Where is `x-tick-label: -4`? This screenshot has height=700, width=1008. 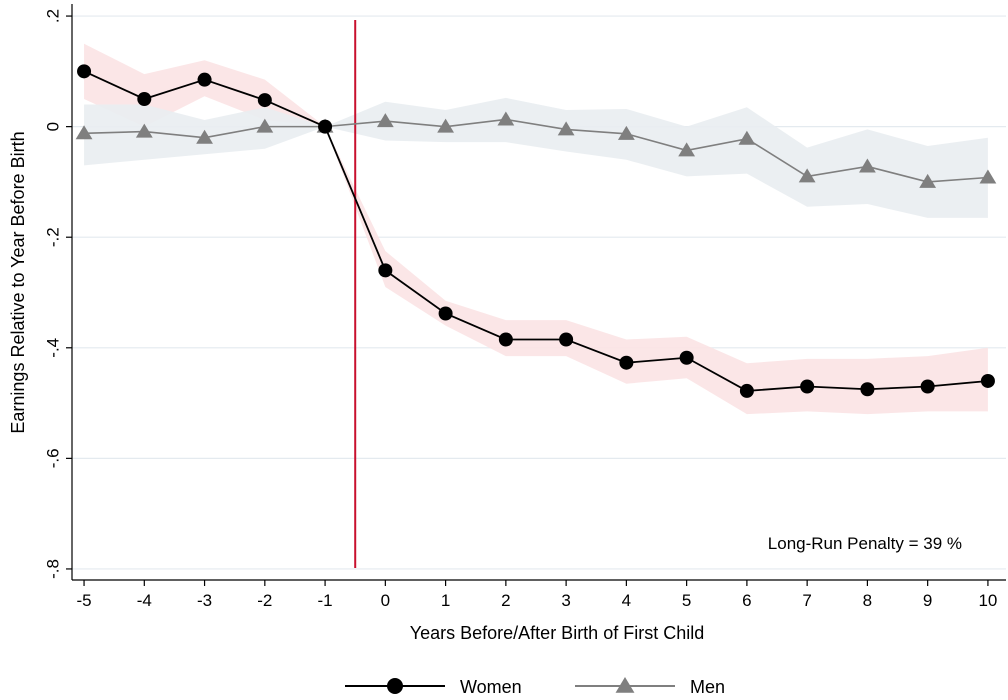 x-tick-label: -4 is located at coordinates (144, 600).